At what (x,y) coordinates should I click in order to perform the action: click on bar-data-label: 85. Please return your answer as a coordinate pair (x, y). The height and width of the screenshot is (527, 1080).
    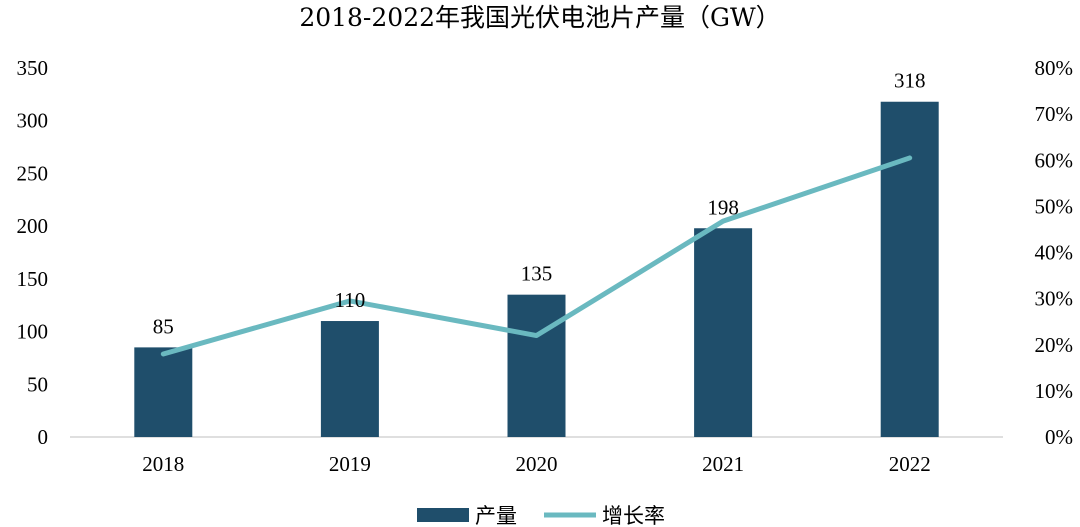
    Looking at the image, I should click on (163, 326).